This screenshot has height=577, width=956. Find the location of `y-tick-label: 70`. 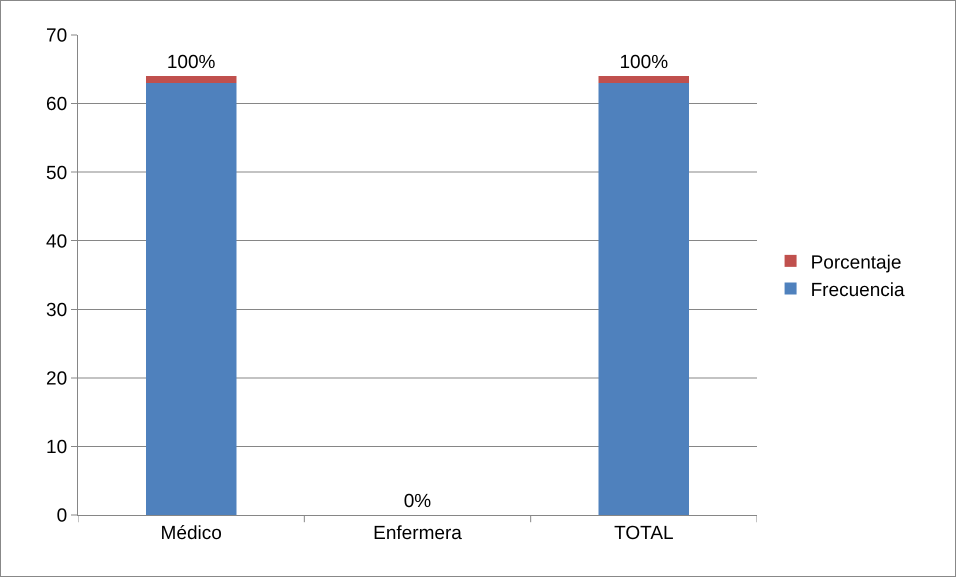

y-tick-label: 70 is located at coordinates (57, 36).